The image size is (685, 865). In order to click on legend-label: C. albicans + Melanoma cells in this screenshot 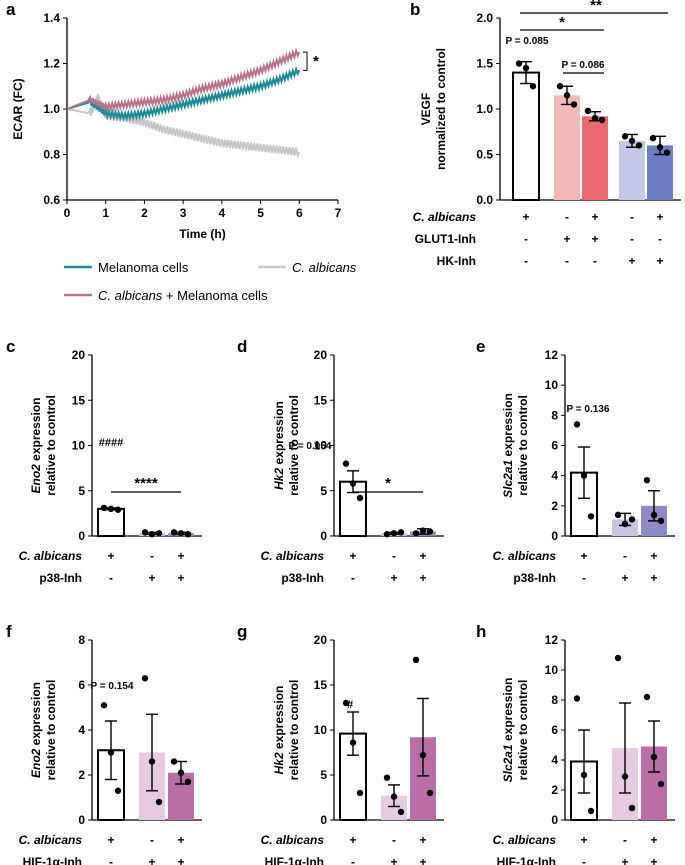, I will do `click(183, 295)`.